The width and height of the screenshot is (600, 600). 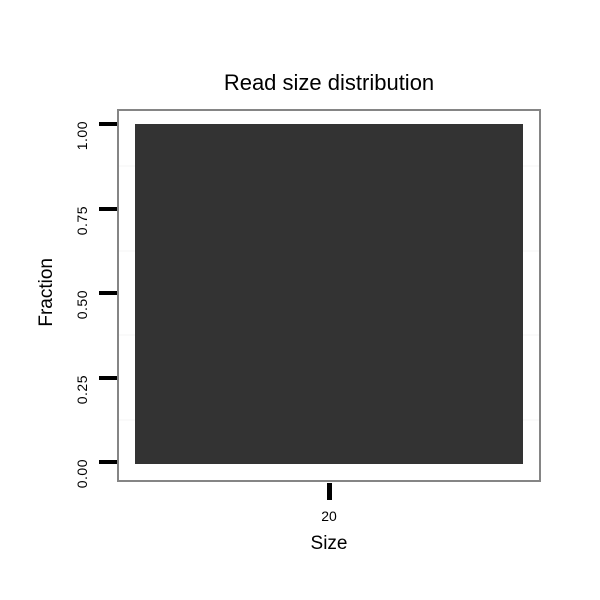 I want to click on y-tick-label: 0.50, so click(x=82, y=305).